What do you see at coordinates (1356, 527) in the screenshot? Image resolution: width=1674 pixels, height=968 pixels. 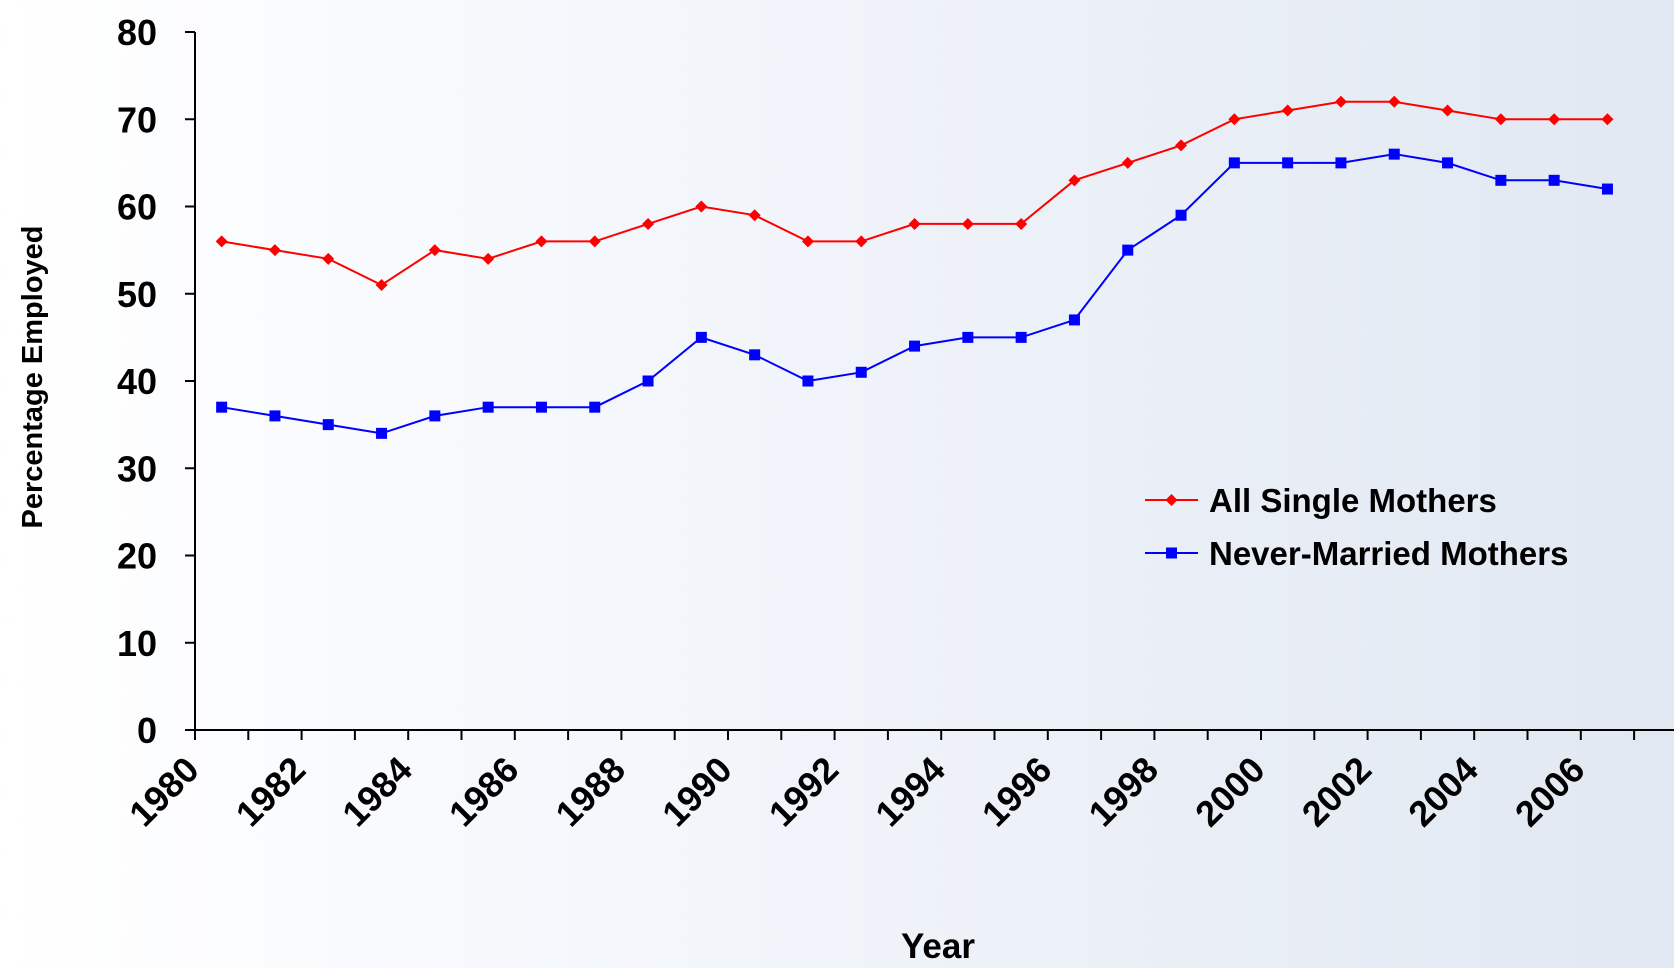 I see `legend: All Single Mothers Never-Married Mothers` at bounding box center [1356, 527].